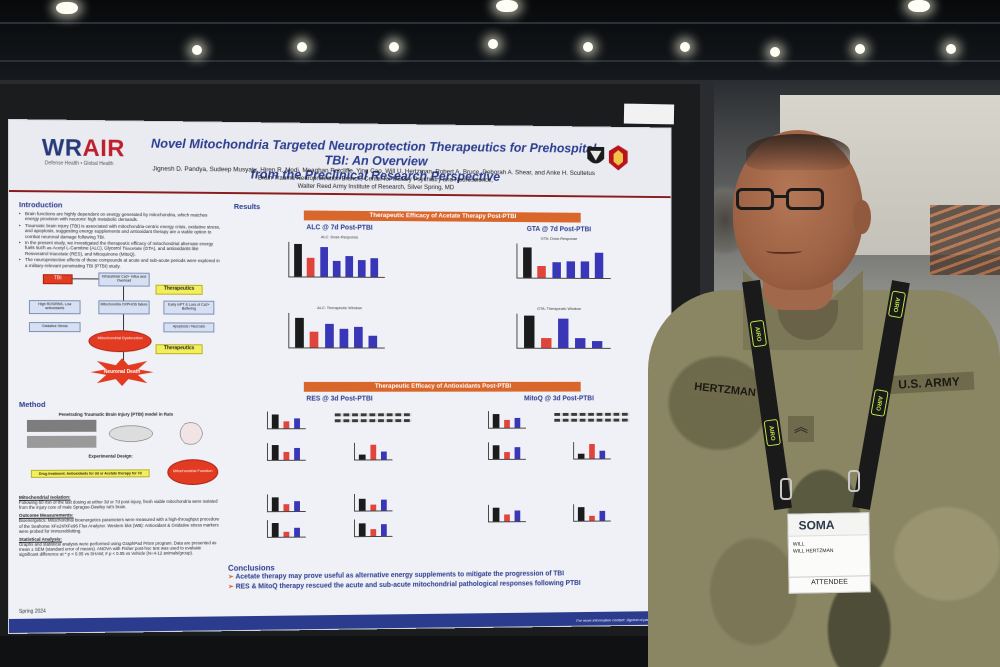 The height and width of the screenshot is (667, 1000). What do you see at coordinates (563, 331) in the screenshot?
I see `gta-window-chart` at bounding box center [563, 331].